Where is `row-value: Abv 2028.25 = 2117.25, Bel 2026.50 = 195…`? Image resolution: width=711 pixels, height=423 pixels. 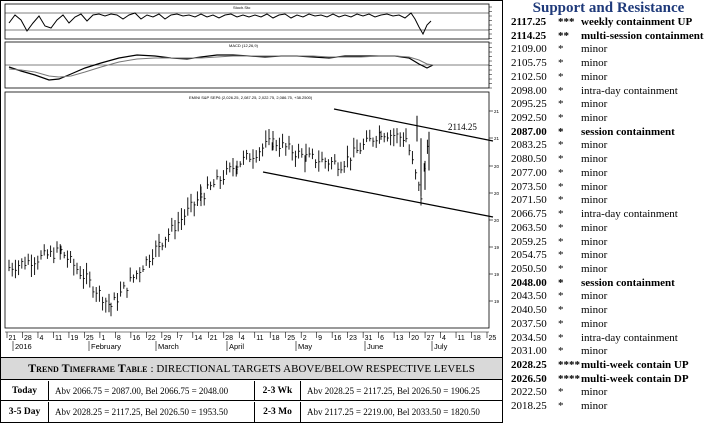
row-value: Abv 2028.25 = 2117.25, Bel 2026.50 = 195… is located at coordinates (152, 412).